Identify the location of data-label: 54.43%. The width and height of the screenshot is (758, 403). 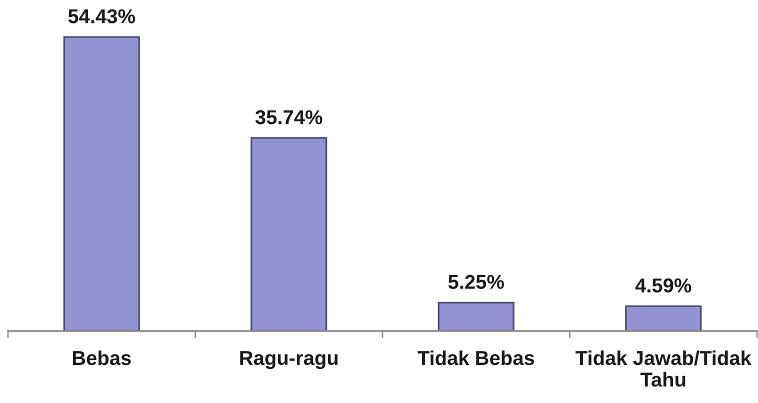
(102, 16).